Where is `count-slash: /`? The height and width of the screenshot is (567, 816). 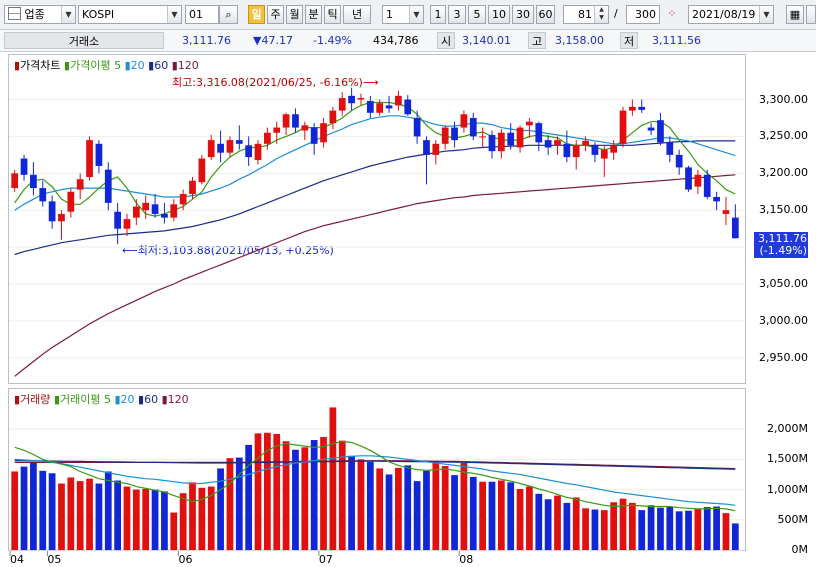 count-slash: / is located at coordinates (616, 13).